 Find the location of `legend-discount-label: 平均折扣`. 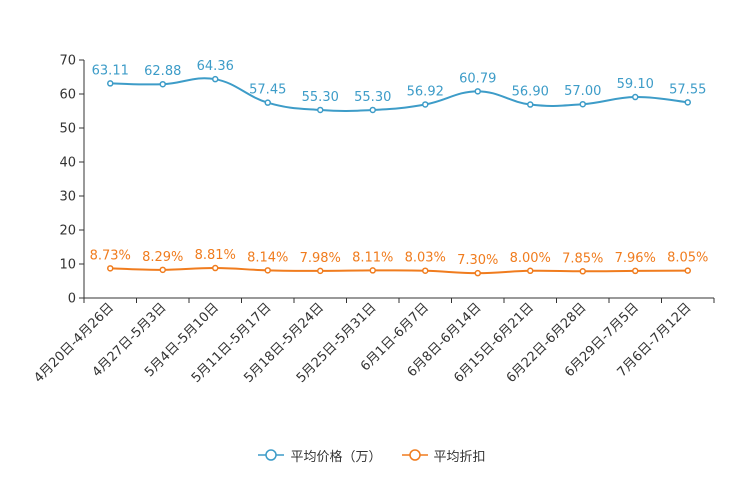

legend-discount-label: 平均折扣 is located at coordinates (459, 457).